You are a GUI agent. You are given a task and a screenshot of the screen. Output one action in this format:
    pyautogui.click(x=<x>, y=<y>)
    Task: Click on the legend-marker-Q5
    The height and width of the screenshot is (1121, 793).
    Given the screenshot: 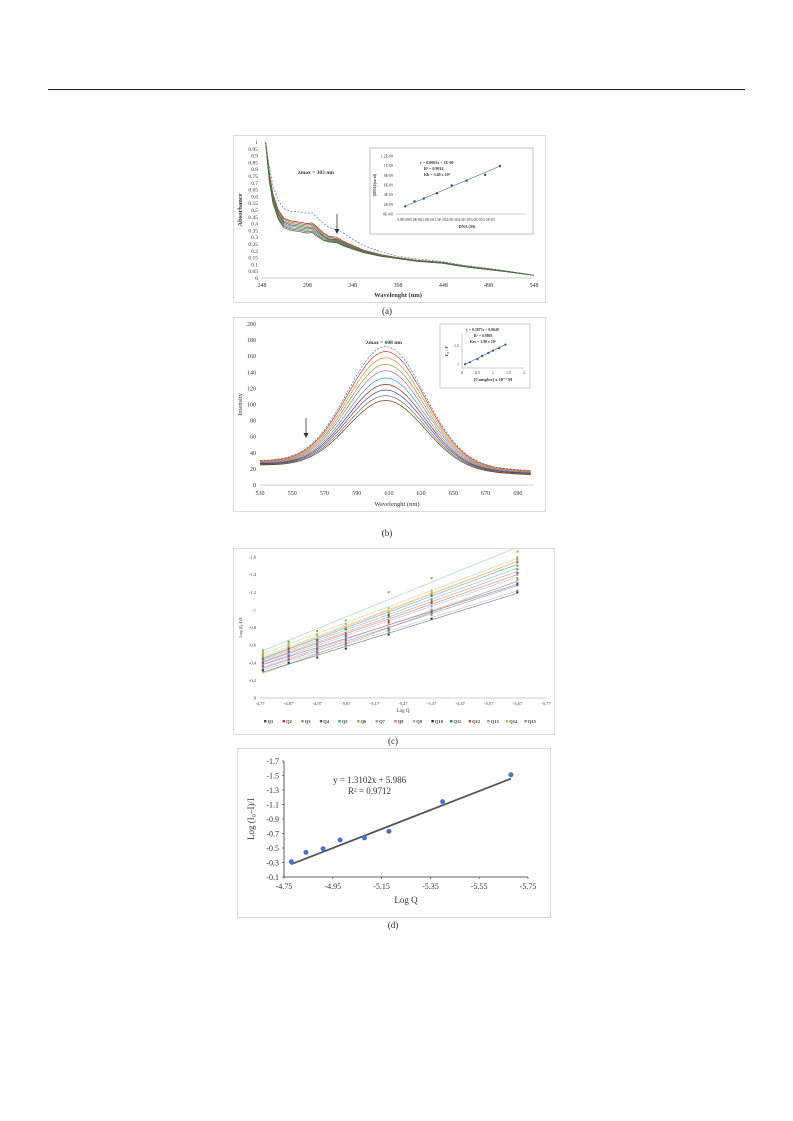 What is the action you would take?
    pyautogui.click(x=339, y=721)
    